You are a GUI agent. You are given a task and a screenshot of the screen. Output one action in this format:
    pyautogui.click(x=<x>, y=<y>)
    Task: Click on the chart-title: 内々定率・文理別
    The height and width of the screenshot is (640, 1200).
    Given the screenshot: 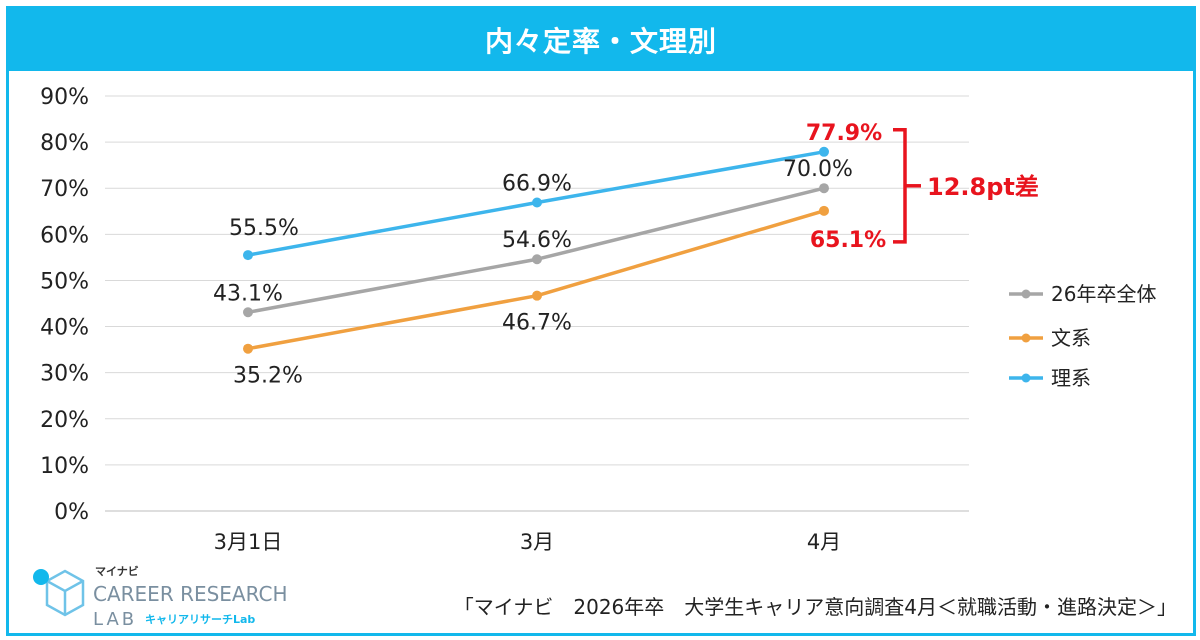 What is the action you would take?
    pyautogui.click(x=601, y=40)
    